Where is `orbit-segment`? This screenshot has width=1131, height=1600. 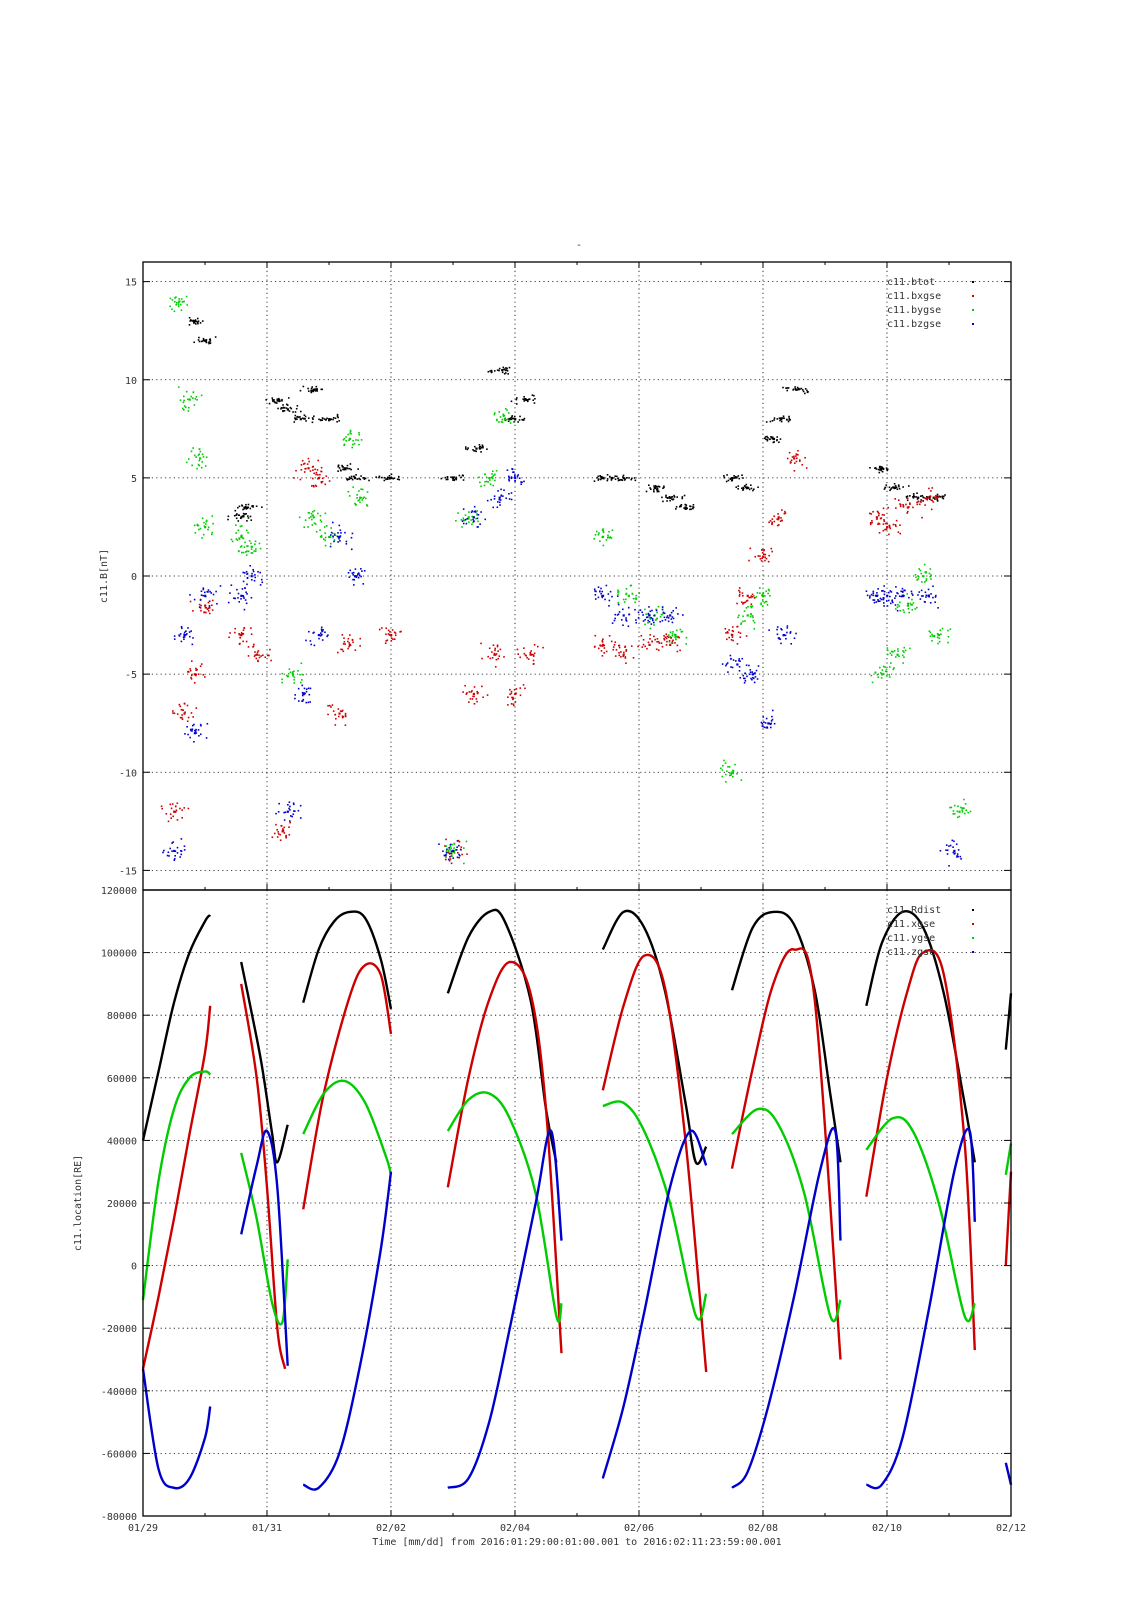
orbit-segment is located at coordinates (920, 1036).